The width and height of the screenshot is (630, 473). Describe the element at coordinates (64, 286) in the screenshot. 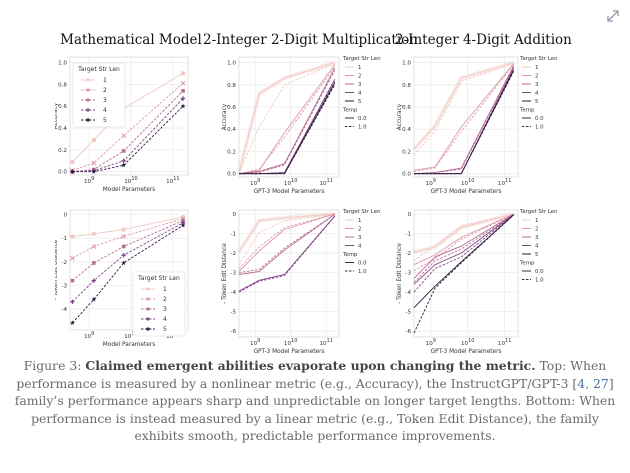

I see `panel-3-ytick-label: -3` at that location.